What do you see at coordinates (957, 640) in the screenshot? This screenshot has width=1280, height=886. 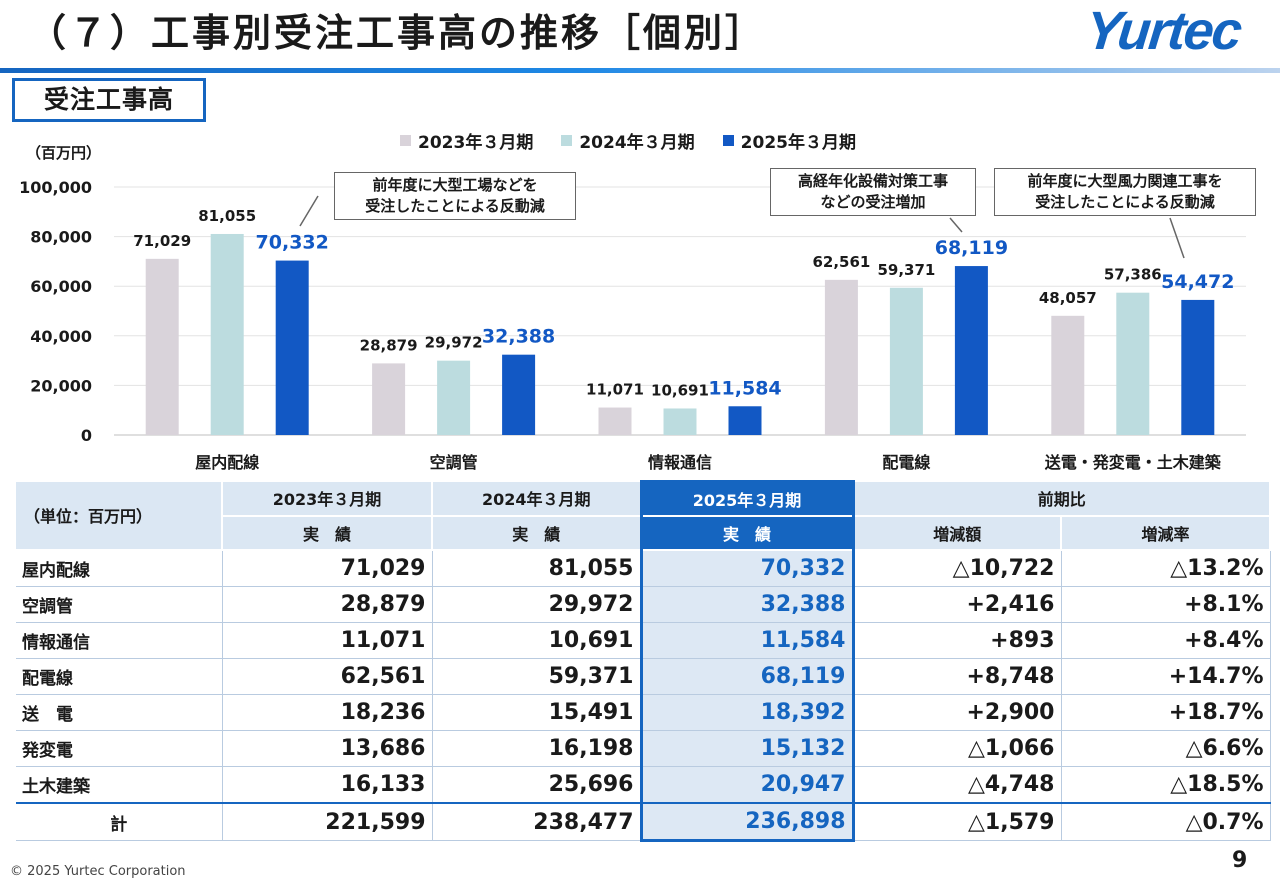 I see `cell-diff: +893` at bounding box center [957, 640].